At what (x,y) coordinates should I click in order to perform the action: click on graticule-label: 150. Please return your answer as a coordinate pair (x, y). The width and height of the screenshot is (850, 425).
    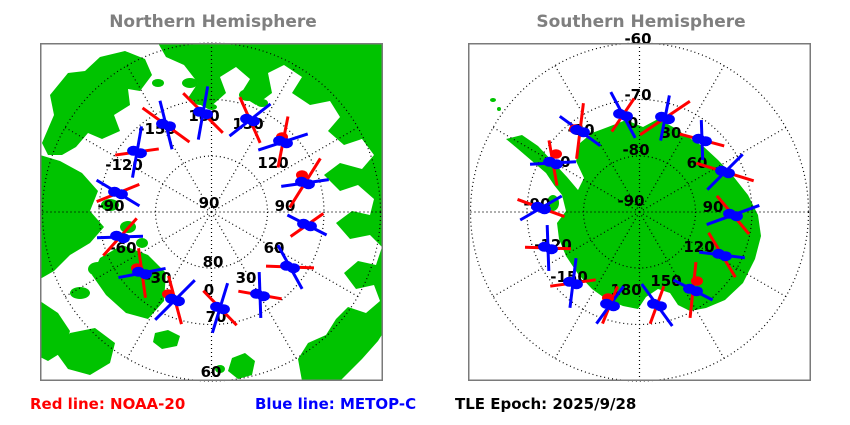
    Looking at the image, I should click on (665, 281).